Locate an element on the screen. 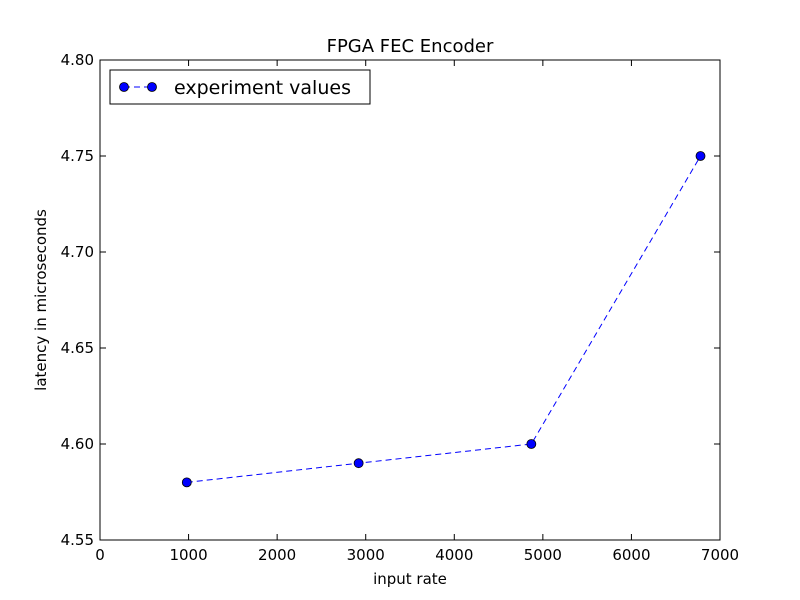  y-tick-label: 4.60 is located at coordinates (77, 444).